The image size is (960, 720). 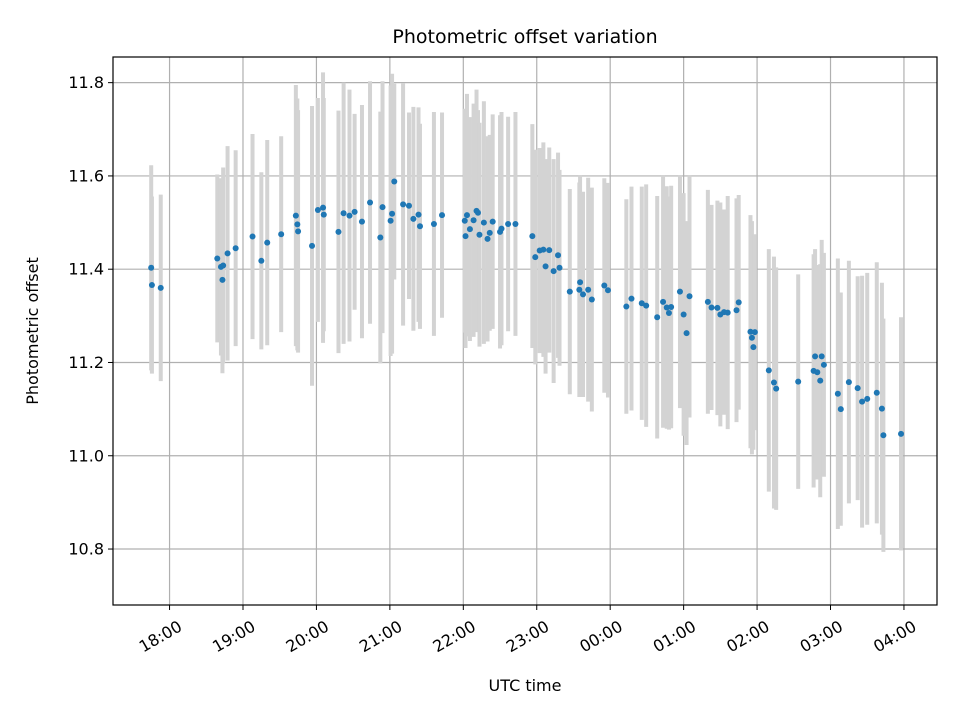 I want to click on chart-title: Photometric offset variation, so click(x=524, y=37).